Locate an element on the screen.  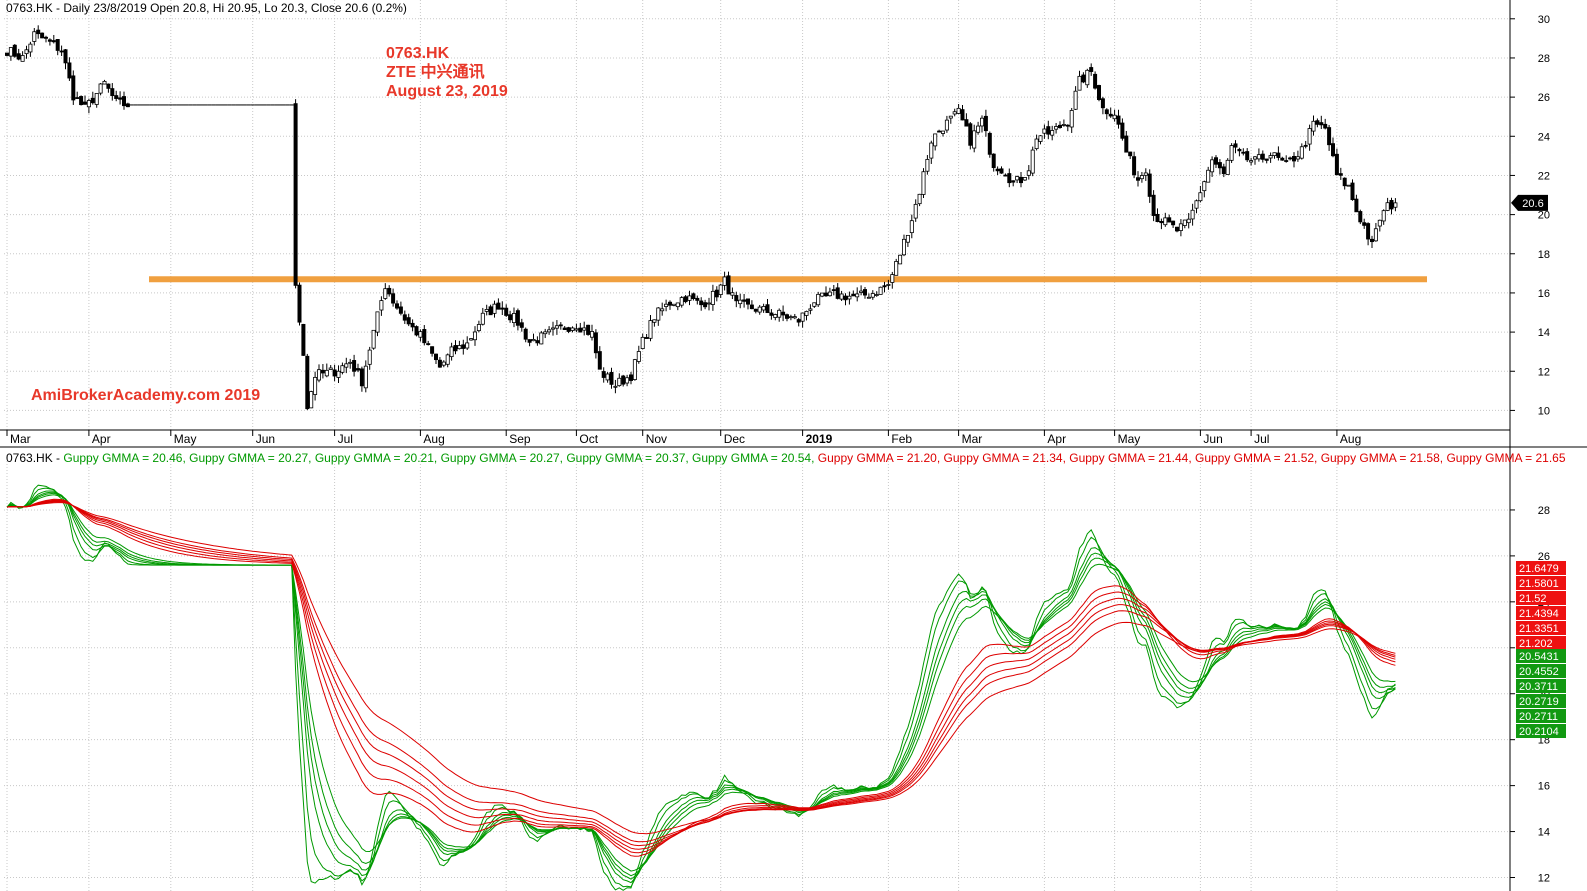
gmma-short-value-label: 20.3711 is located at coordinates (1538, 687).